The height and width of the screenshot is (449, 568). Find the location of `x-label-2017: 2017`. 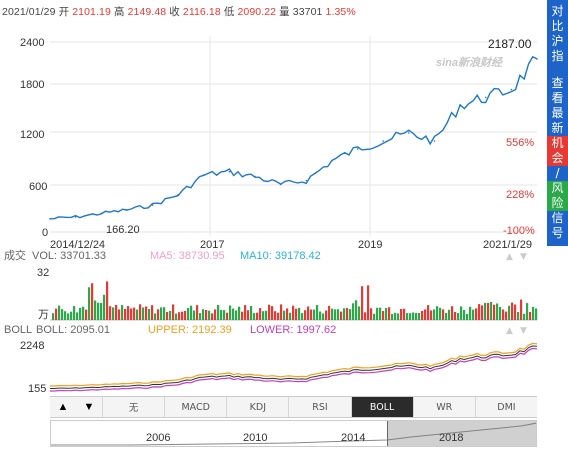

x-label-2017: 2017 is located at coordinates (212, 245).